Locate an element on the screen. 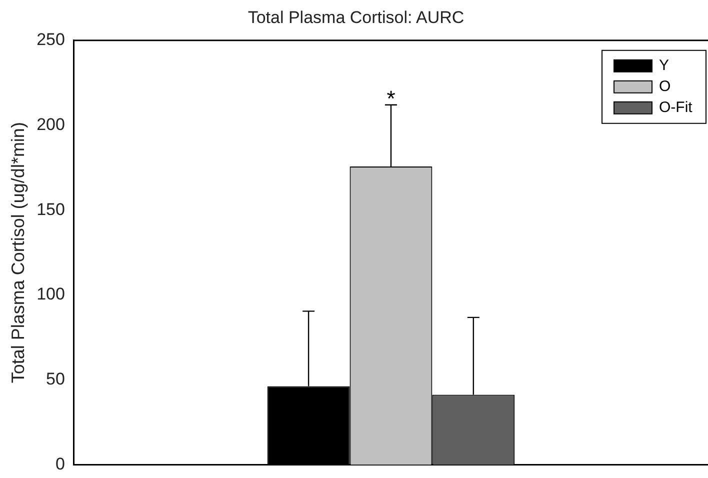 This screenshot has width=708, height=478. y-tick-label: 150 is located at coordinates (50, 209).